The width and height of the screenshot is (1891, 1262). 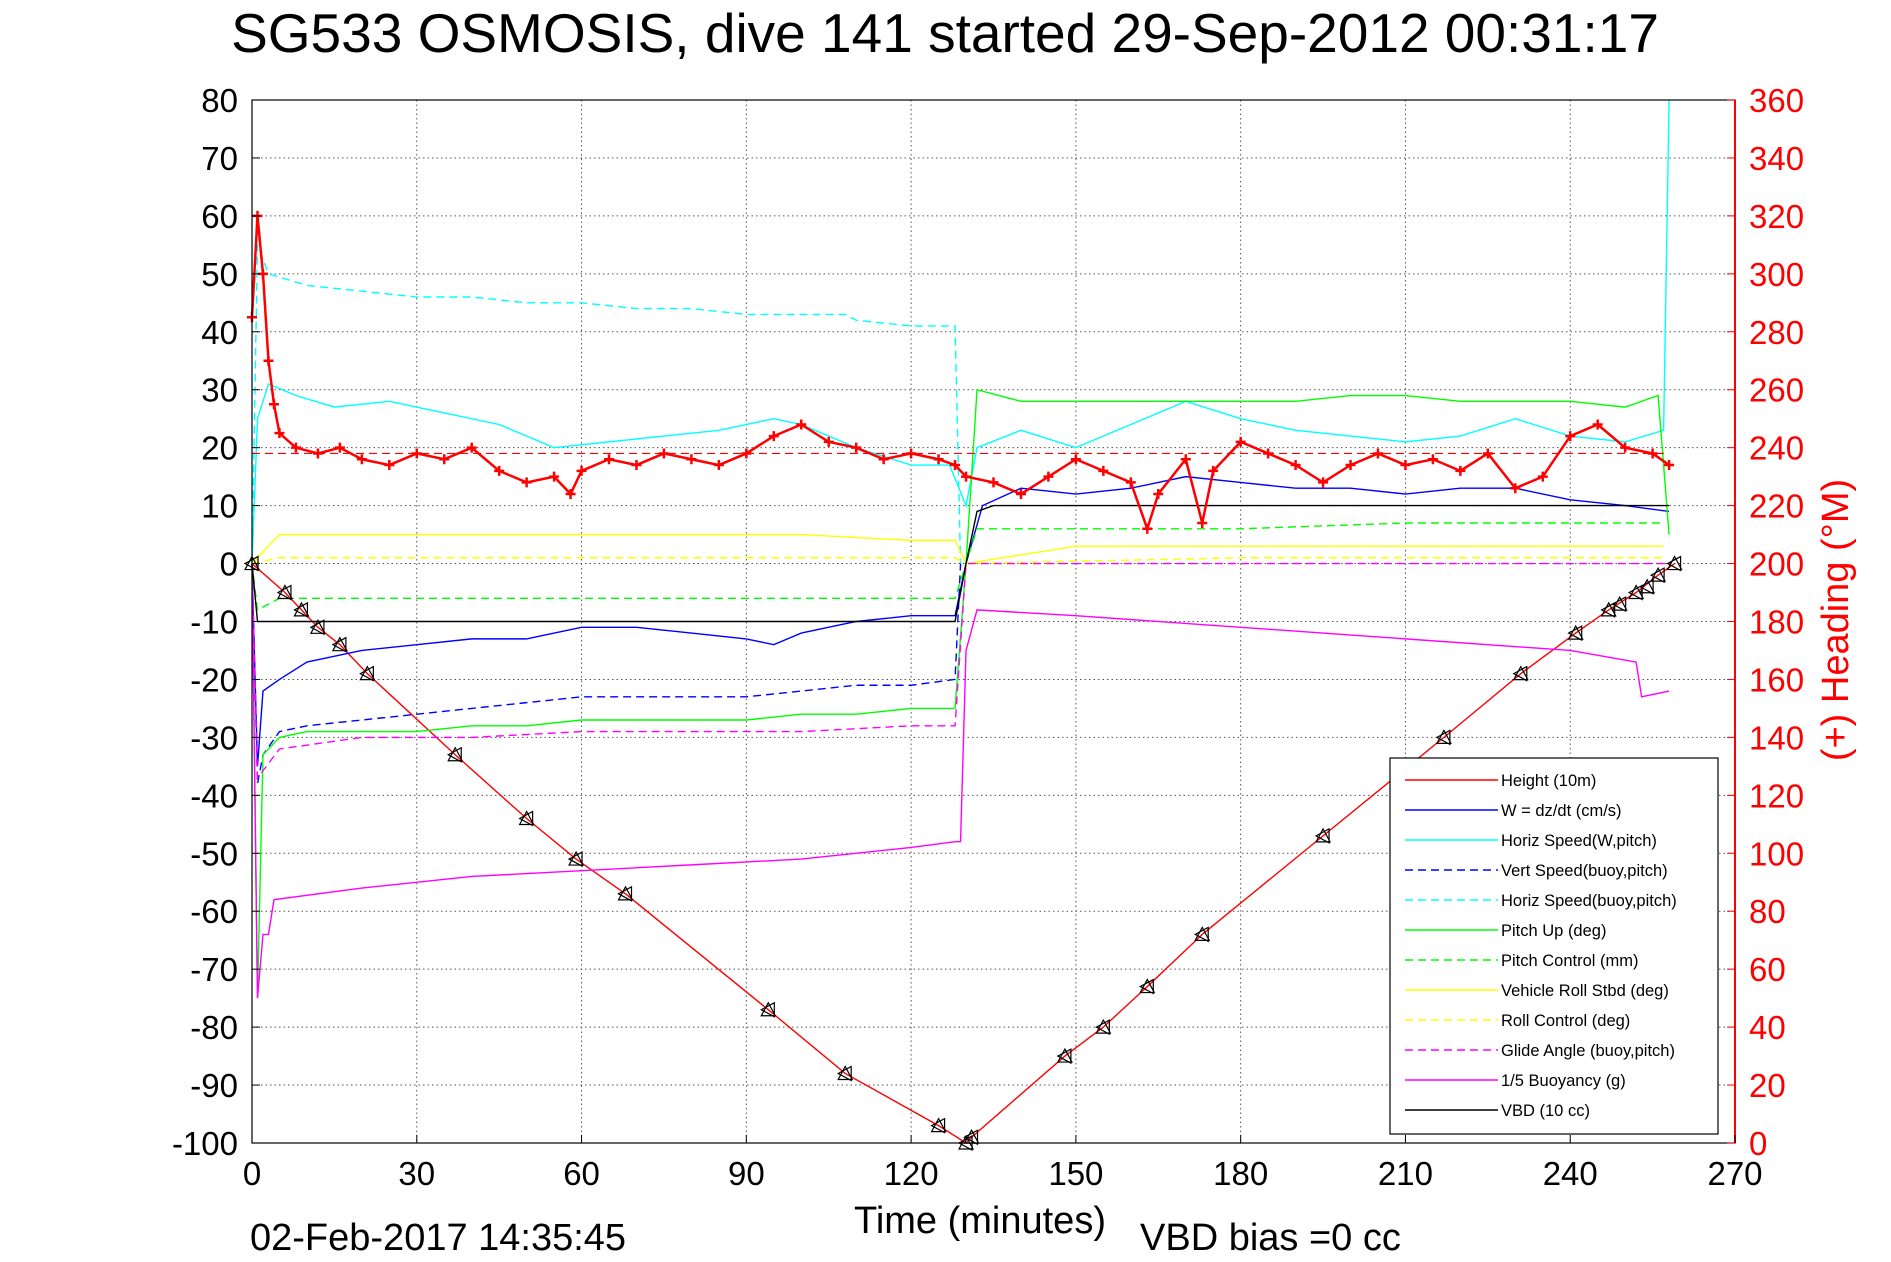 I want to click on x-tick-label: 0, so click(x=252, y=1173).